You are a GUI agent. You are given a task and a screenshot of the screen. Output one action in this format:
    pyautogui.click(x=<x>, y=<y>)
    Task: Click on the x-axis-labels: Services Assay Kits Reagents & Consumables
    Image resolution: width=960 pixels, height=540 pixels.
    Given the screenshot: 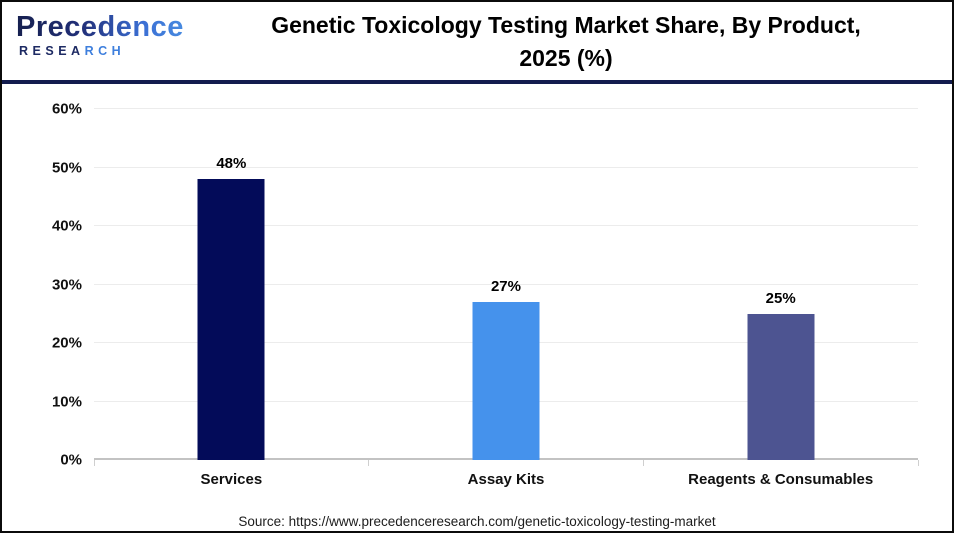 What is the action you would take?
    pyautogui.click(x=506, y=479)
    